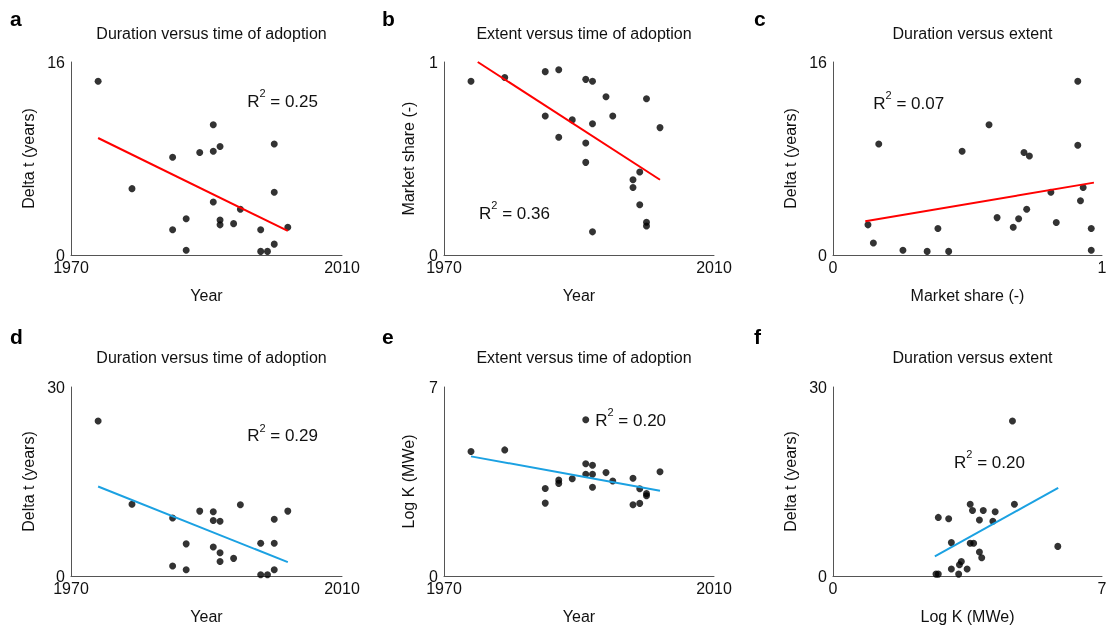 This screenshot has width=1116, height=629. Describe the element at coordinates (16, 336) in the screenshot. I see `text: d` at that location.